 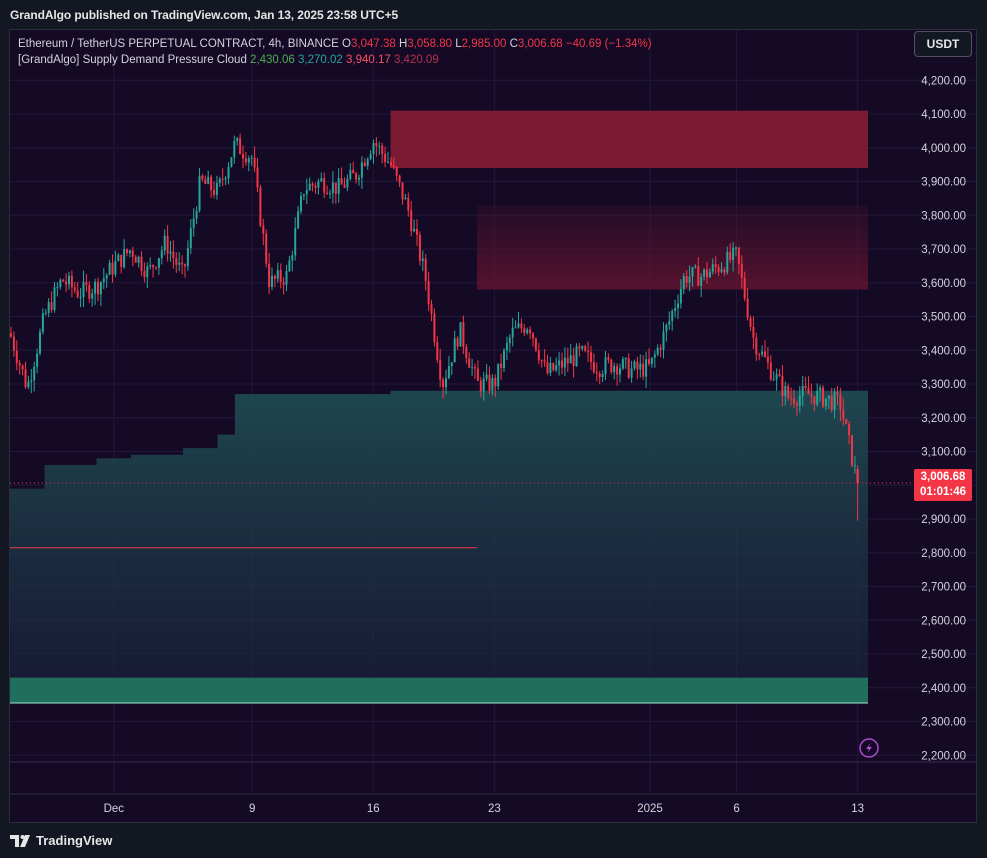 What do you see at coordinates (494, 809) in the screenshot?
I see `x-tick-label: 23` at bounding box center [494, 809].